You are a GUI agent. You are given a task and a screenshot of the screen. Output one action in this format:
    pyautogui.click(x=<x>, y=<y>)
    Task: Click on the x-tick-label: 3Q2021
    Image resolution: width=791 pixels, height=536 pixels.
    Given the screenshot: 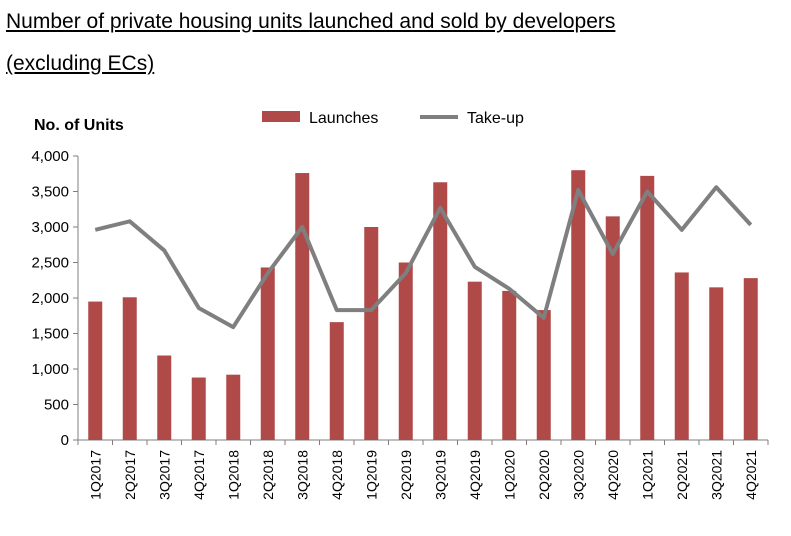 What is the action you would take?
    pyautogui.click(x=716, y=475)
    